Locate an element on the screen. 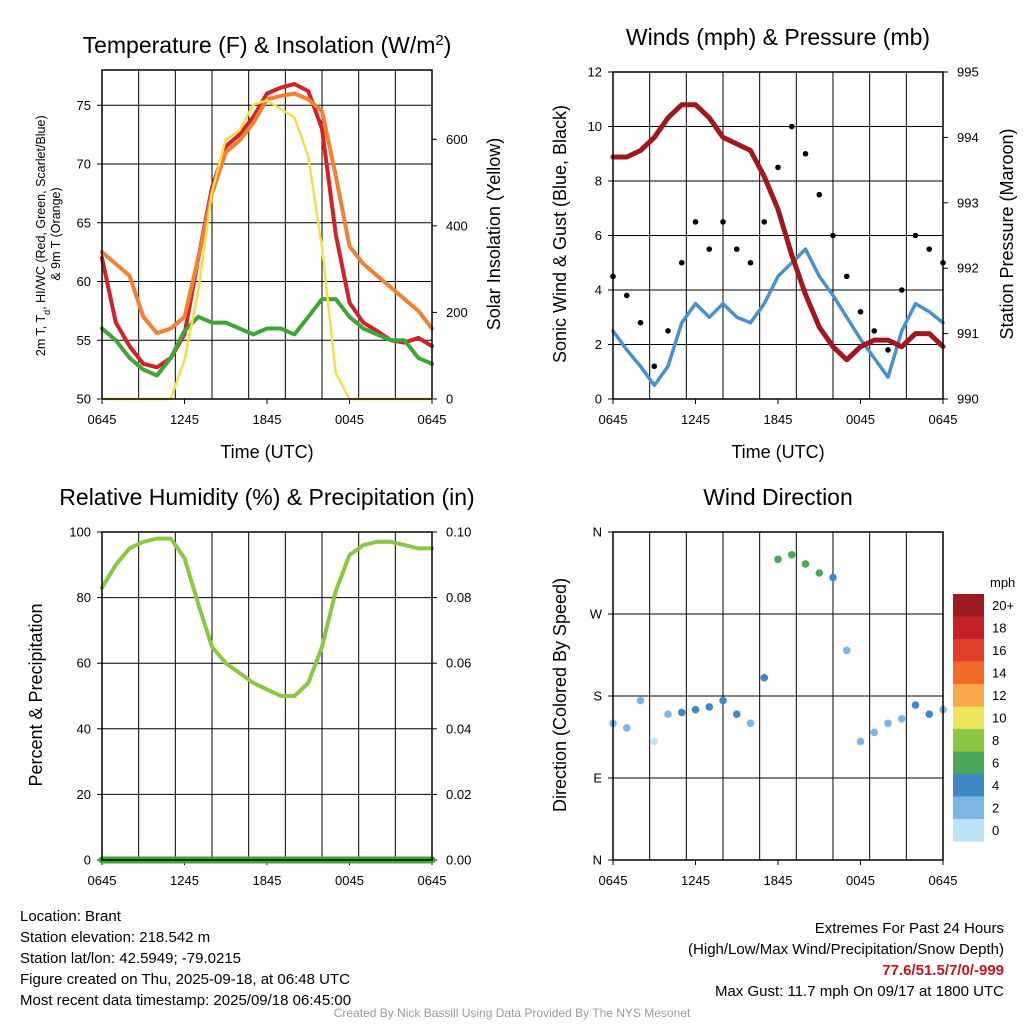 The height and width of the screenshot is (1024, 1024). winds-y2-tick-label: 991 is located at coordinates (968, 333).